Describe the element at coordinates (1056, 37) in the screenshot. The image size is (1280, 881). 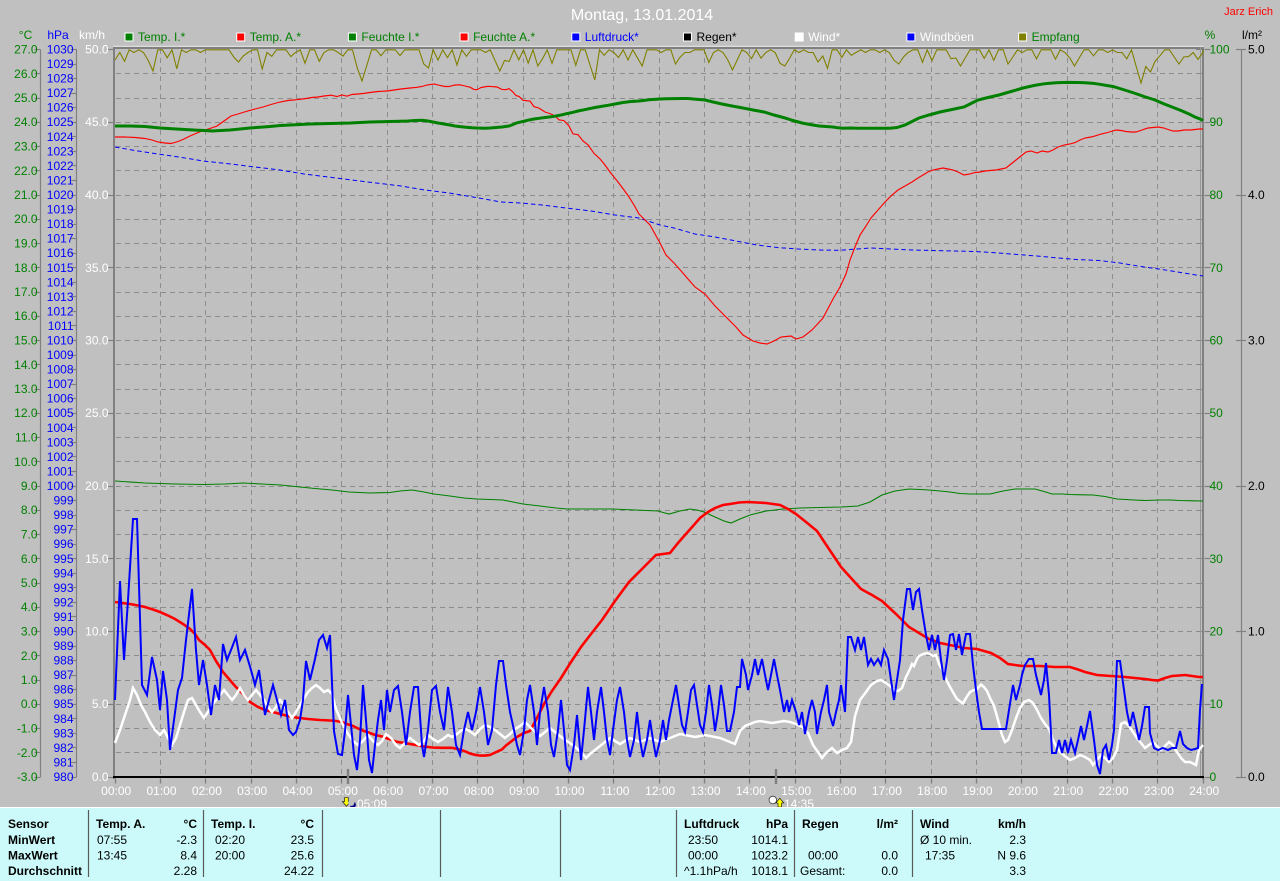
I see `svg-text: Empfang` at that location.